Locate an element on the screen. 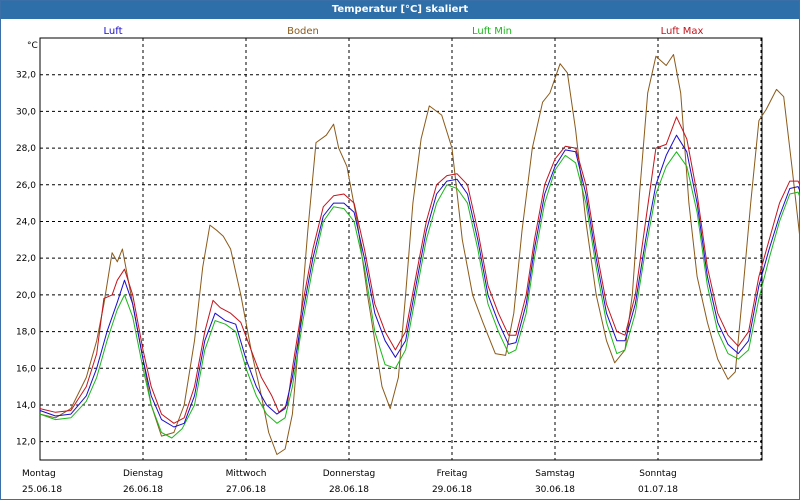 Image resolution: width=800 pixels, height=500 pixels. x-date-label: 26.06.18 is located at coordinates (143, 490).